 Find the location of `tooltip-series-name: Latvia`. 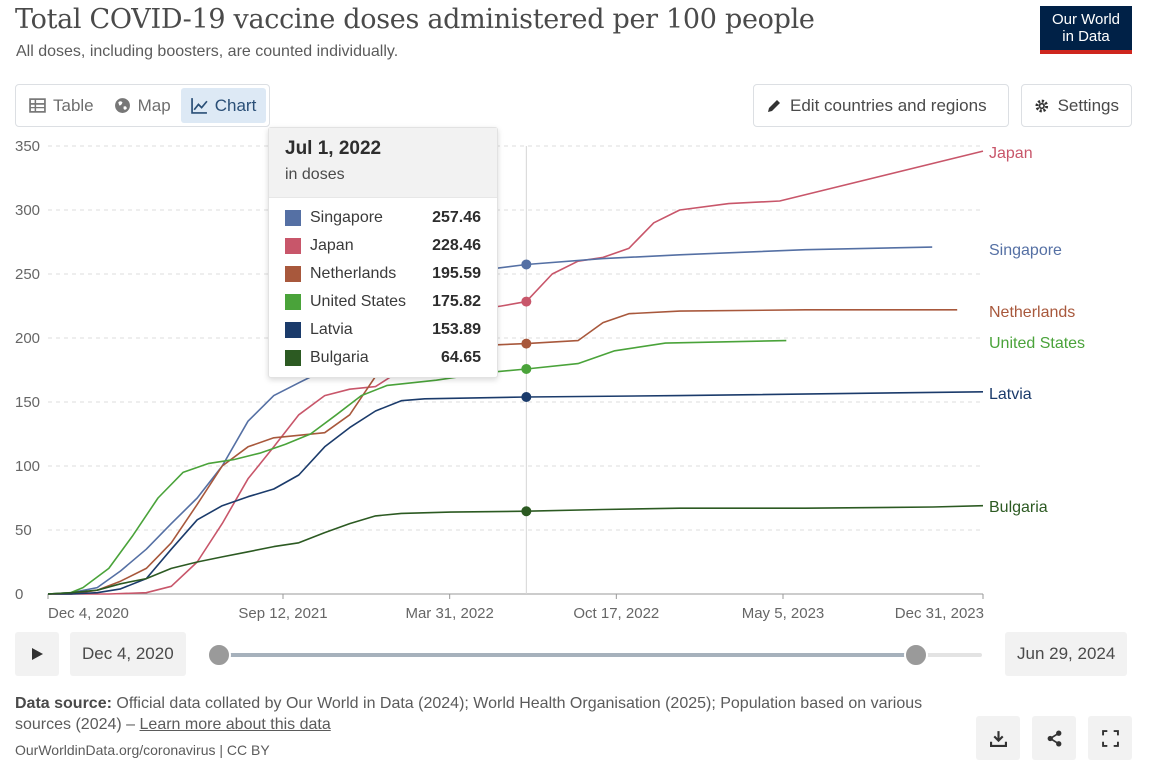

tooltip-series-name: Latvia is located at coordinates (331, 329).